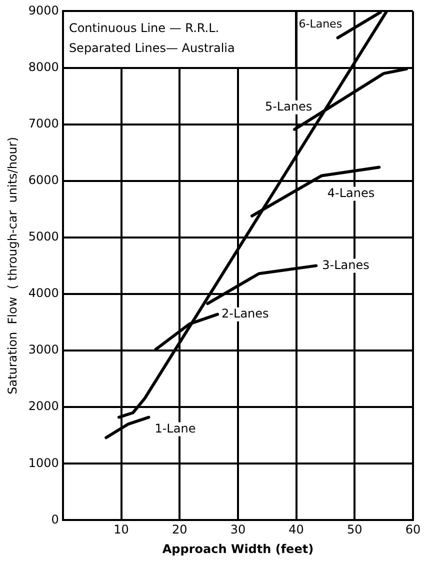 The width and height of the screenshot is (431, 563). I want to click on x-tick-label: 50, so click(354, 529).